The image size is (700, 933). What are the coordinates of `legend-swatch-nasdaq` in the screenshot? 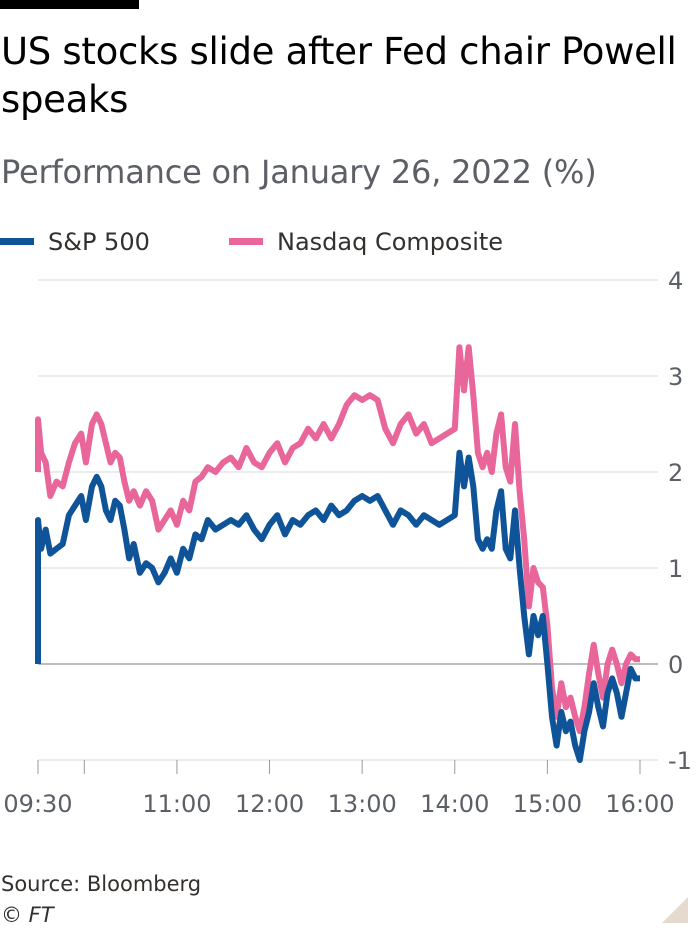 It's located at (246, 241).